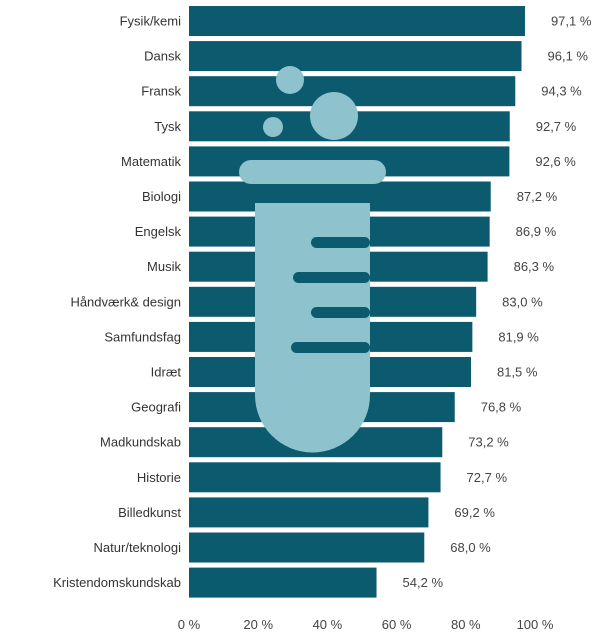 This screenshot has height=634, width=611. Describe the element at coordinates (164, 266) in the screenshot. I see `category-label: Musik` at that location.